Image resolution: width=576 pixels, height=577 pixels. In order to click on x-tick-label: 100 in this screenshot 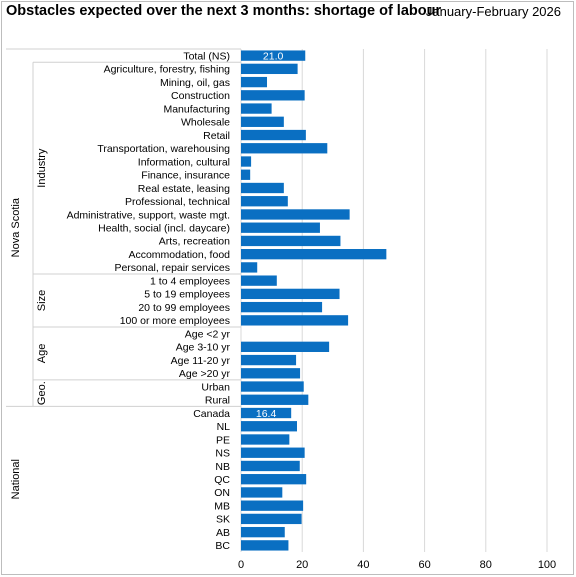, I will do `click(547, 565)`.